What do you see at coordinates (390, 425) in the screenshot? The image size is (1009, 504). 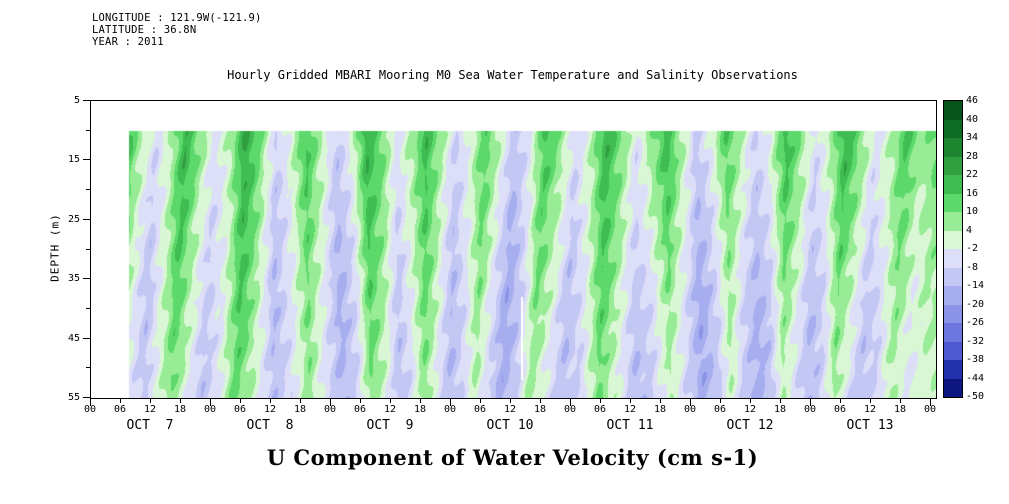 I see `date-label: OCT 9` at bounding box center [390, 425].